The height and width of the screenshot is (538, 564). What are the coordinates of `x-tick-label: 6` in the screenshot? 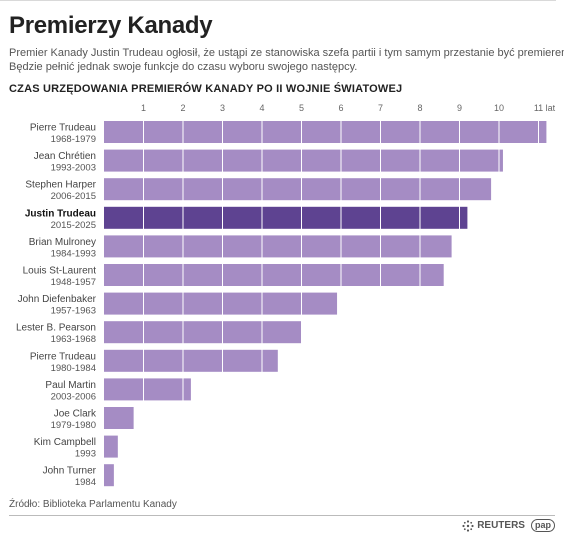 It's located at (340, 108).